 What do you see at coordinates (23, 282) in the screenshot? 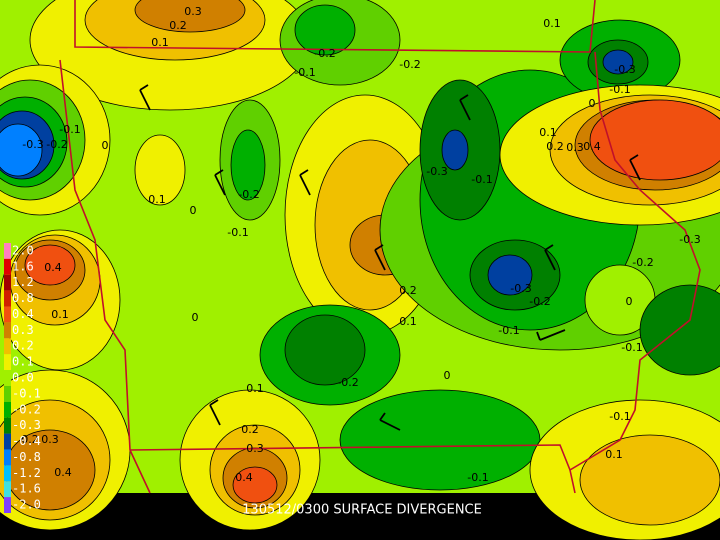
I see `legend-label: 1.2` at bounding box center [23, 282].